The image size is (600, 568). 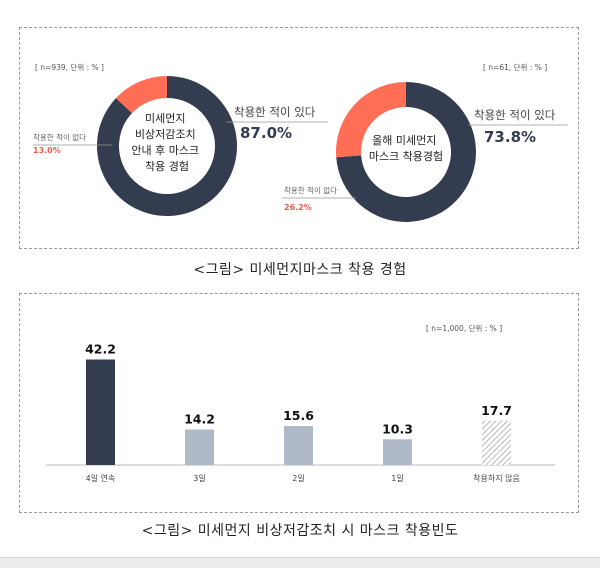 What do you see at coordinates (69, 67) in the screenshot?
I see `donut-1-sample-size: [ n=939, 단위 : % ]` at bounding box center [69, 67].